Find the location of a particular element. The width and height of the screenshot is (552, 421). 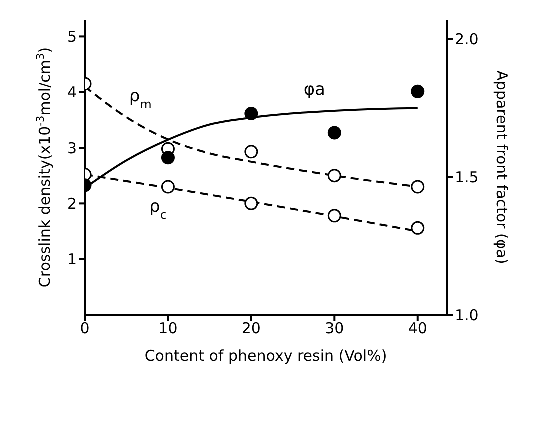

series-label: φa is located at coordinates (315, 90).